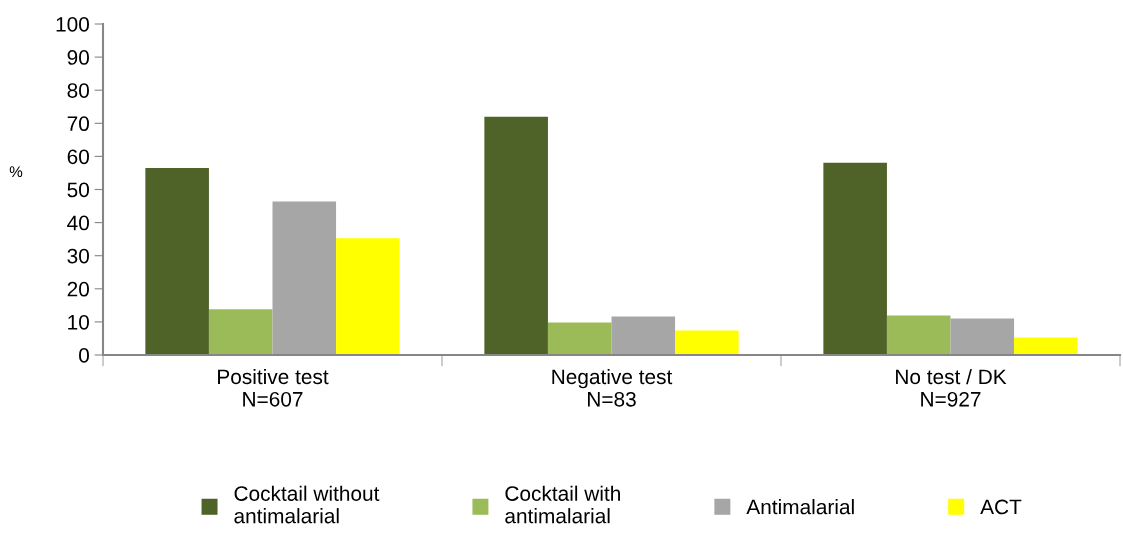 This screenshot has width=1123, height=540. Describe the element at coordinates (800, 507) in the screenshot. I see `legend-label: Antimalarial` at that location.